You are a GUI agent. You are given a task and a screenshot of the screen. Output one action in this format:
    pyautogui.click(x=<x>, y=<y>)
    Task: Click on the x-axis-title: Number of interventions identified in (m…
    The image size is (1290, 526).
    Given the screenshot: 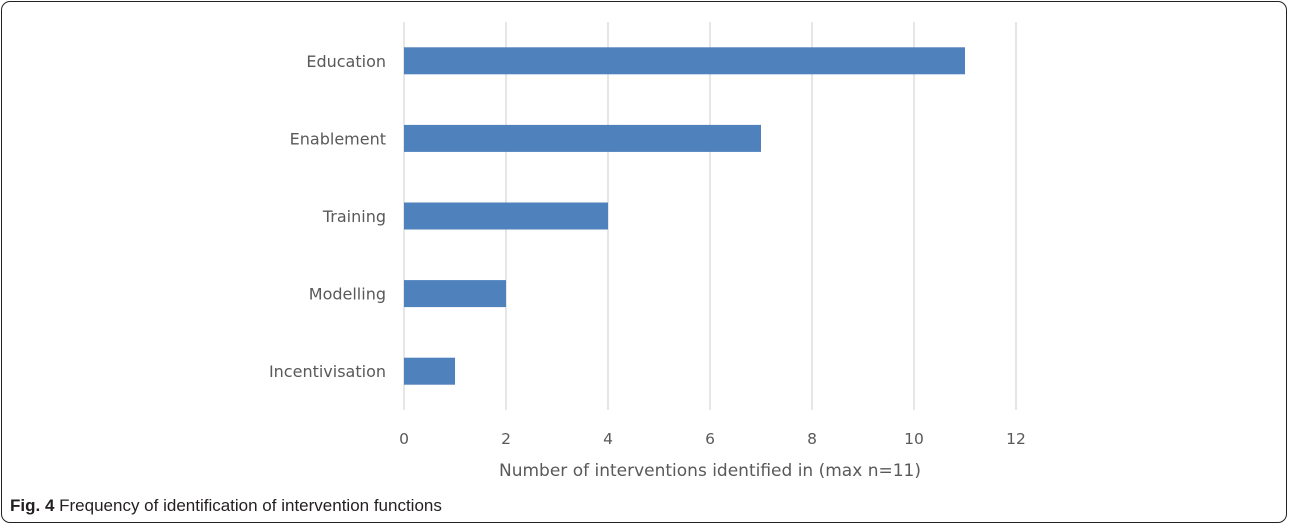 What is the action you would take?
    pyautogui.click(x=710, y=471)
    